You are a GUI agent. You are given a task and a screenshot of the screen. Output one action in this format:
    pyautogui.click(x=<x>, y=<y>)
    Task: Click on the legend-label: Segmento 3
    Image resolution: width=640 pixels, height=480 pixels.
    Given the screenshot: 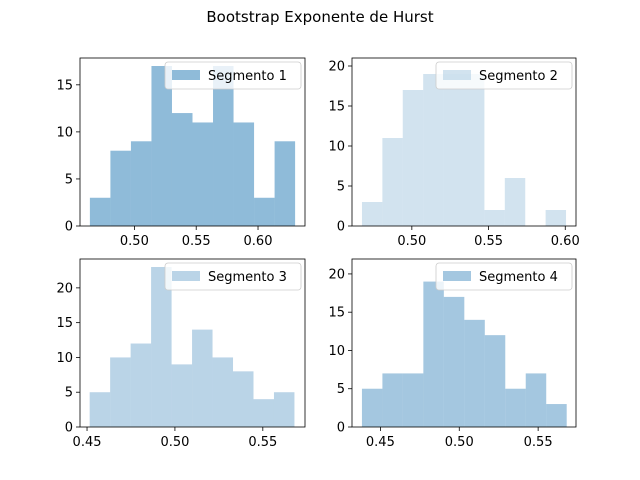 What is the action you would take?
    pyautogui.click(x=247, y=277)
    